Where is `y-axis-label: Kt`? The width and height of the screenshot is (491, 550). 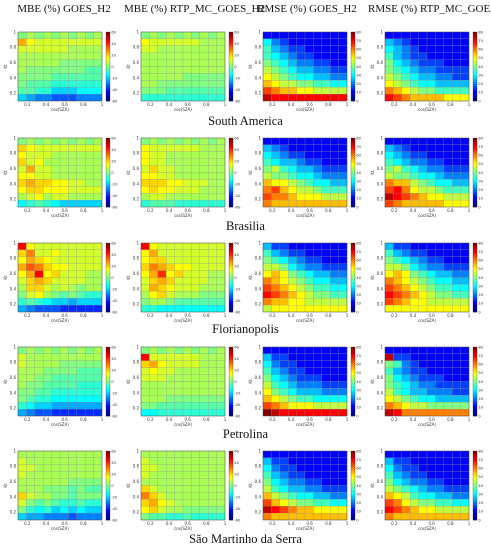
y-axis-label: Kt is located at coordinates (5, 277).